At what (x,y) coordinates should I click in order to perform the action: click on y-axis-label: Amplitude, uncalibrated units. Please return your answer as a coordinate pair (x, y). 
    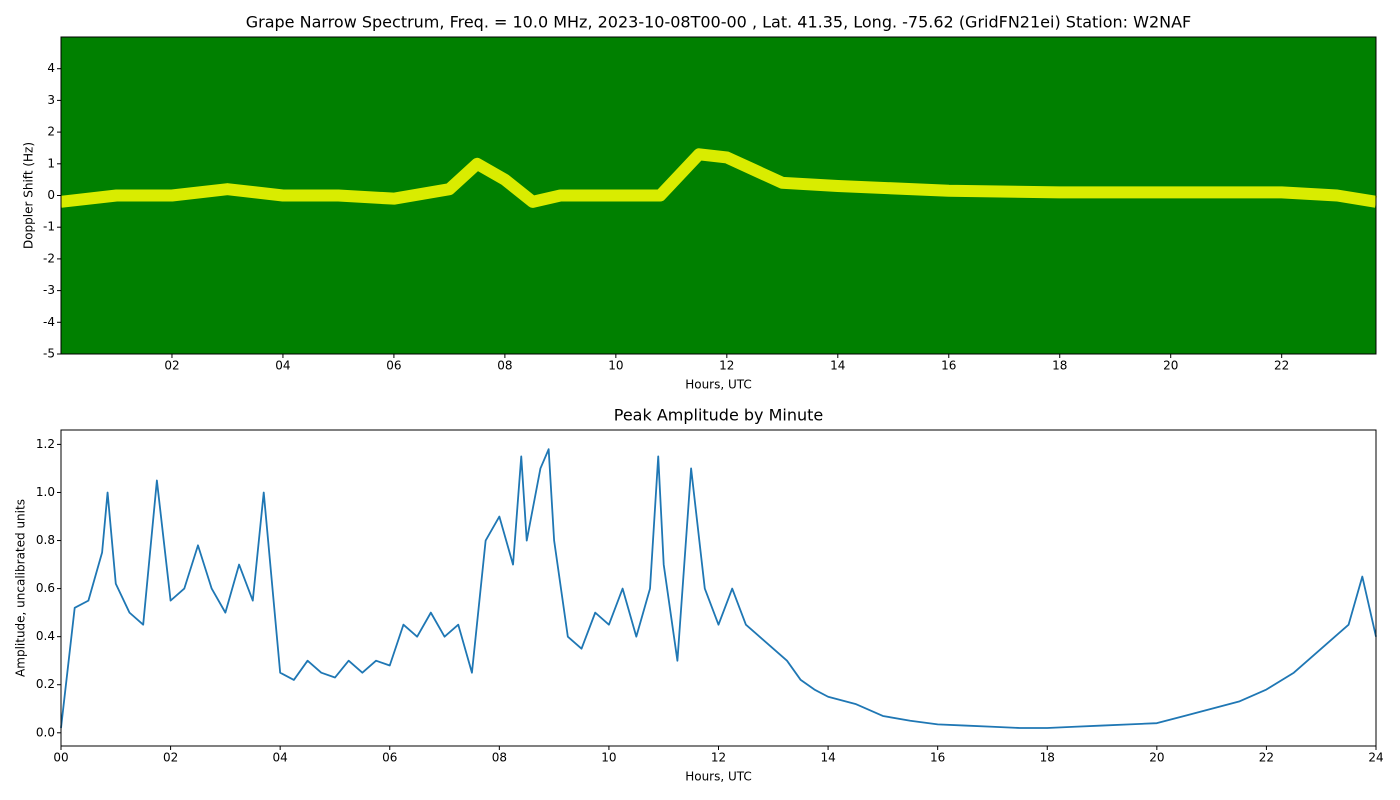
    Looking at the image, I should click on (21, 588).